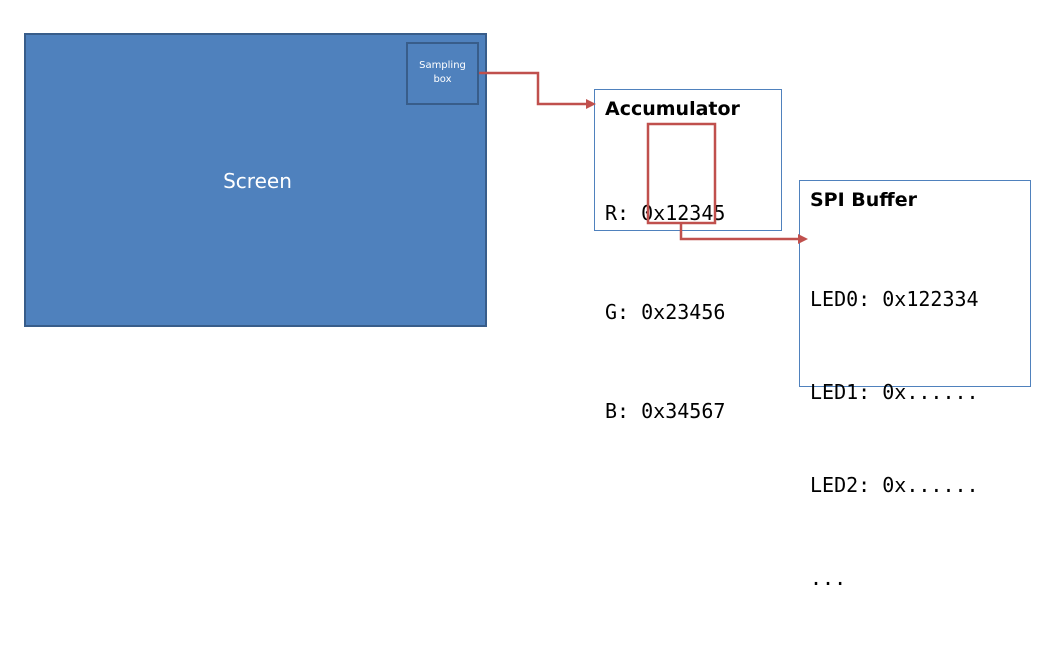 The height and width of the screenshot is (656, 1047). I want to click on accumulator-title: Accumulator, so click(672, 109).